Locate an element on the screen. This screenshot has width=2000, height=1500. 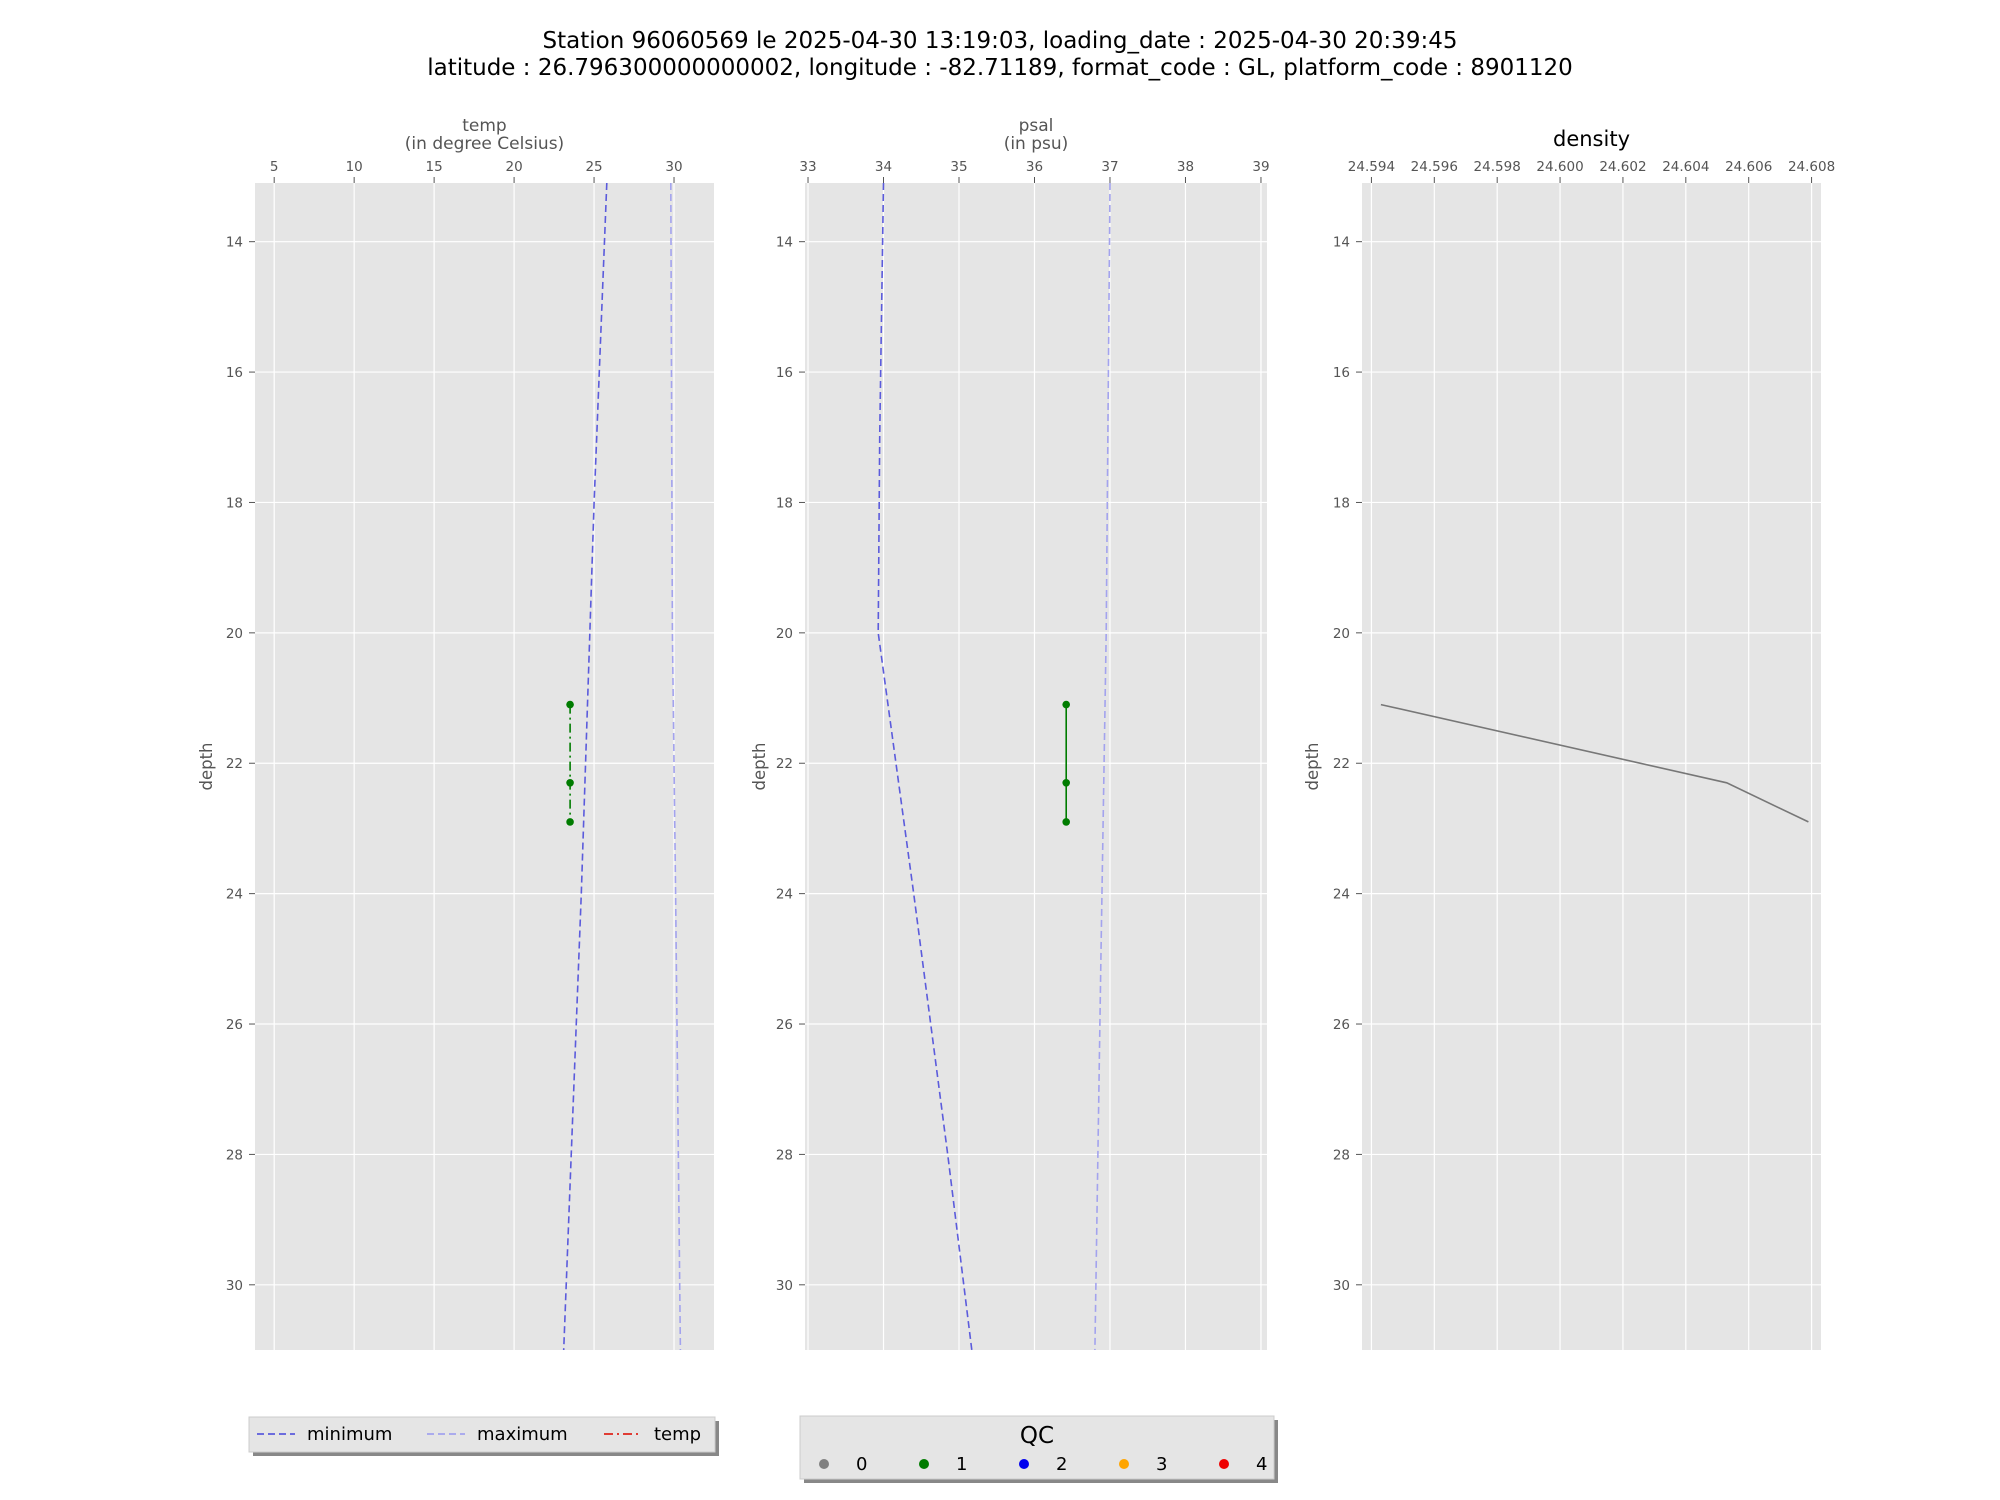
qc-label-4: 4 is located at coordinates (1261, 1464).